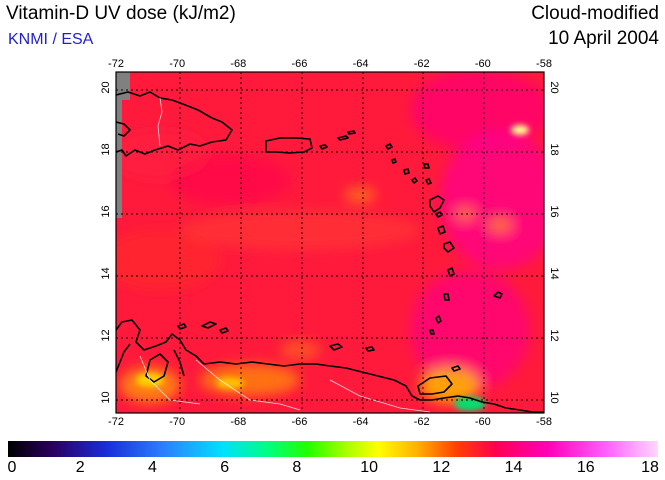 The image size is (665, 480). Describe the element at coordinates (225, 467) in the screenshot. I see `colorbar-tick-label: 6` at that location.